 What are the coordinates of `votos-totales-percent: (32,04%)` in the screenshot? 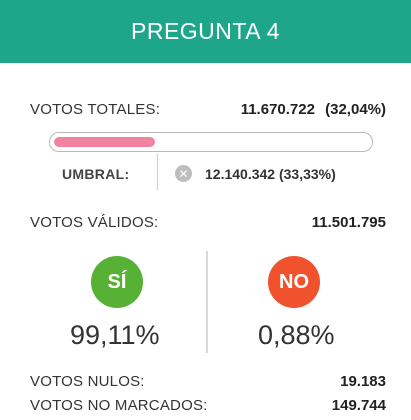 It's located at (355, 109).